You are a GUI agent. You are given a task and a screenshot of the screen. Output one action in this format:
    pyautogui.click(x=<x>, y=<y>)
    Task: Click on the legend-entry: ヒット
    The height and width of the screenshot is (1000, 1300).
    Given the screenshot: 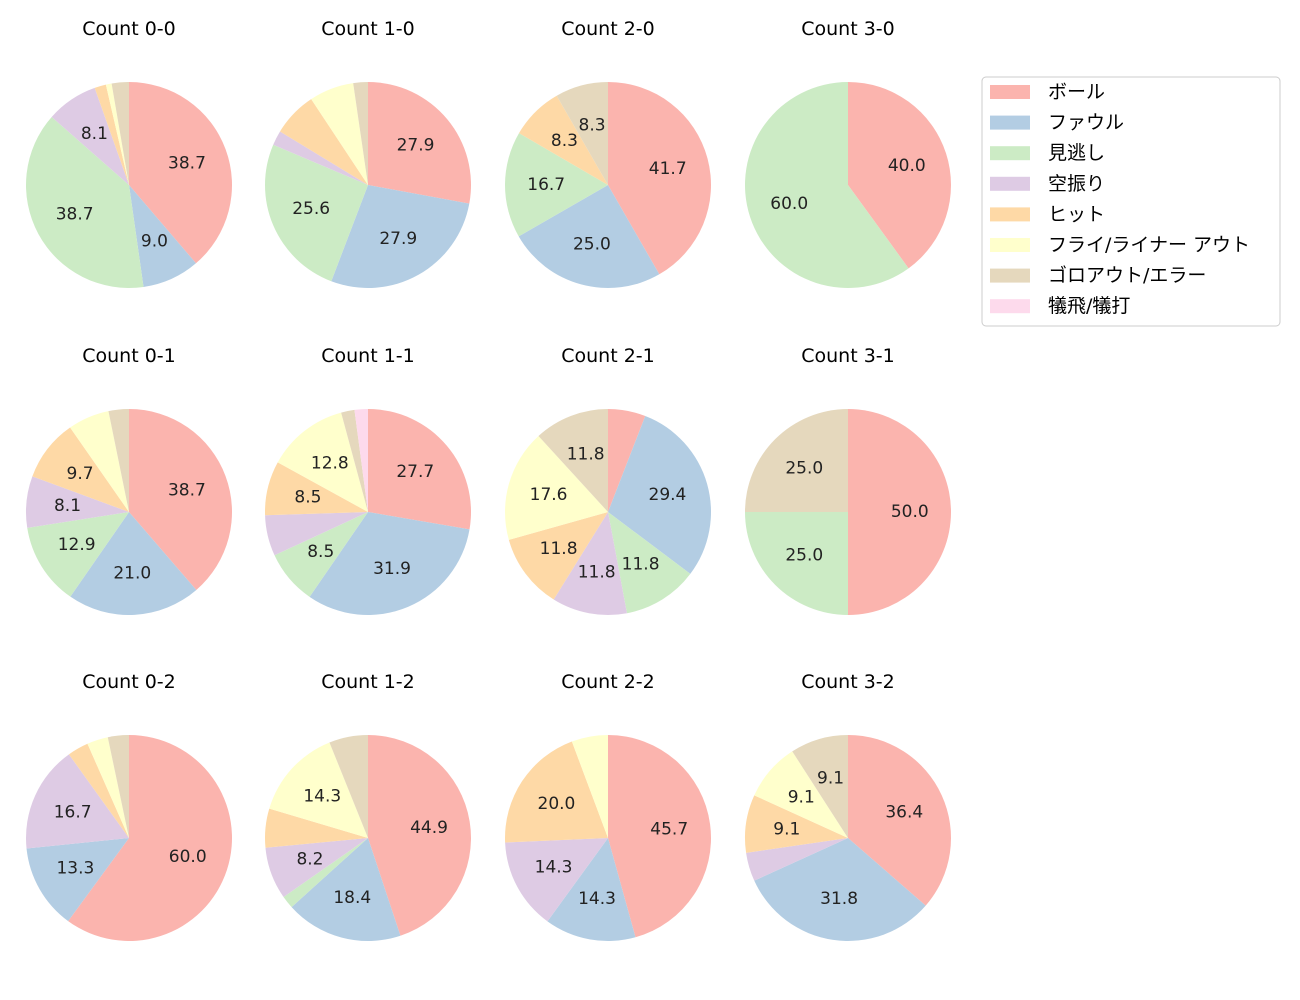 What is the action you would take?
    pyautogui.click(x=1076, y=214)
    